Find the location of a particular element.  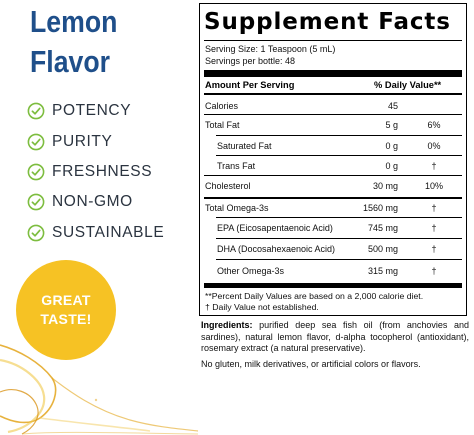

feature-item-purity: PURITY is located at coordinates (95, 141).